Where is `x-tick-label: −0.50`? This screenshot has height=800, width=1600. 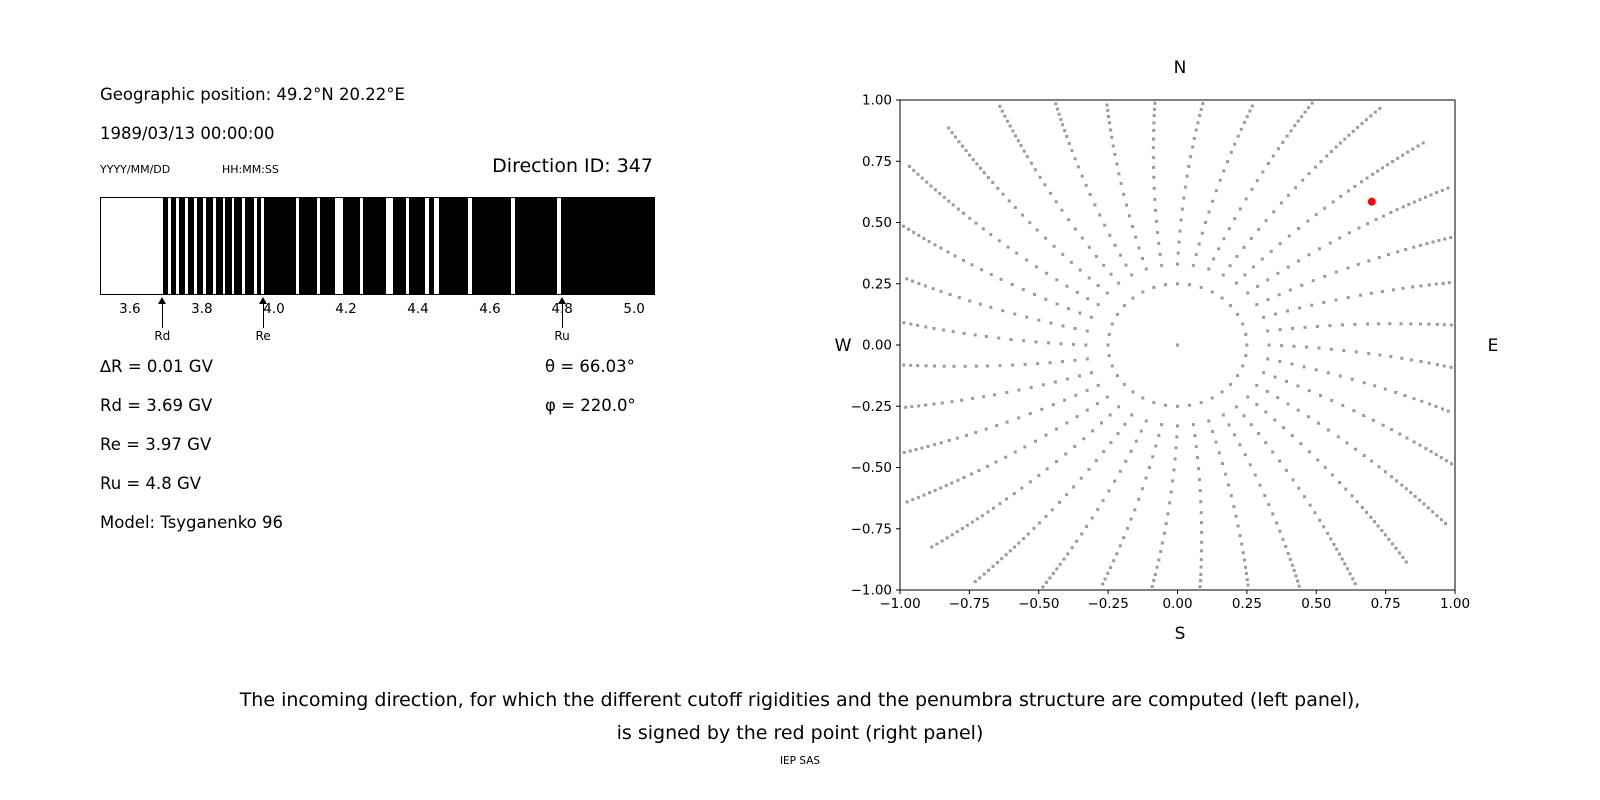
x-tick-label: −0.50 is located at coordinates (1038, 604).